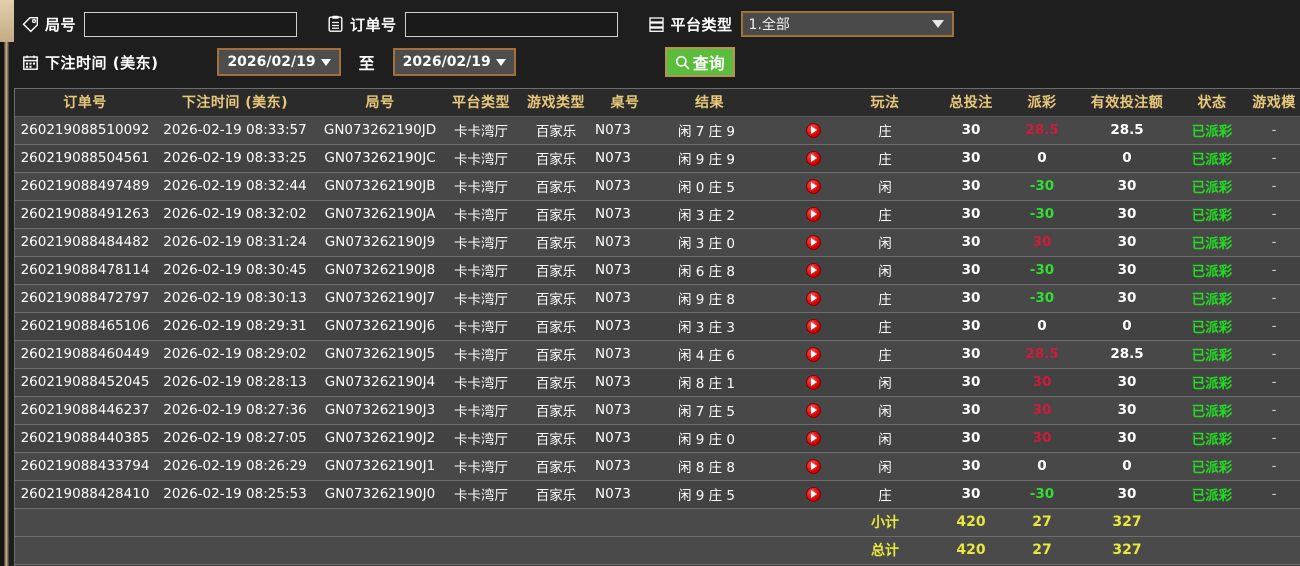 The width and height of the screenshot is (1300, 566). I want to click on cell-order-no: 260219088440385, so click(85, 438).